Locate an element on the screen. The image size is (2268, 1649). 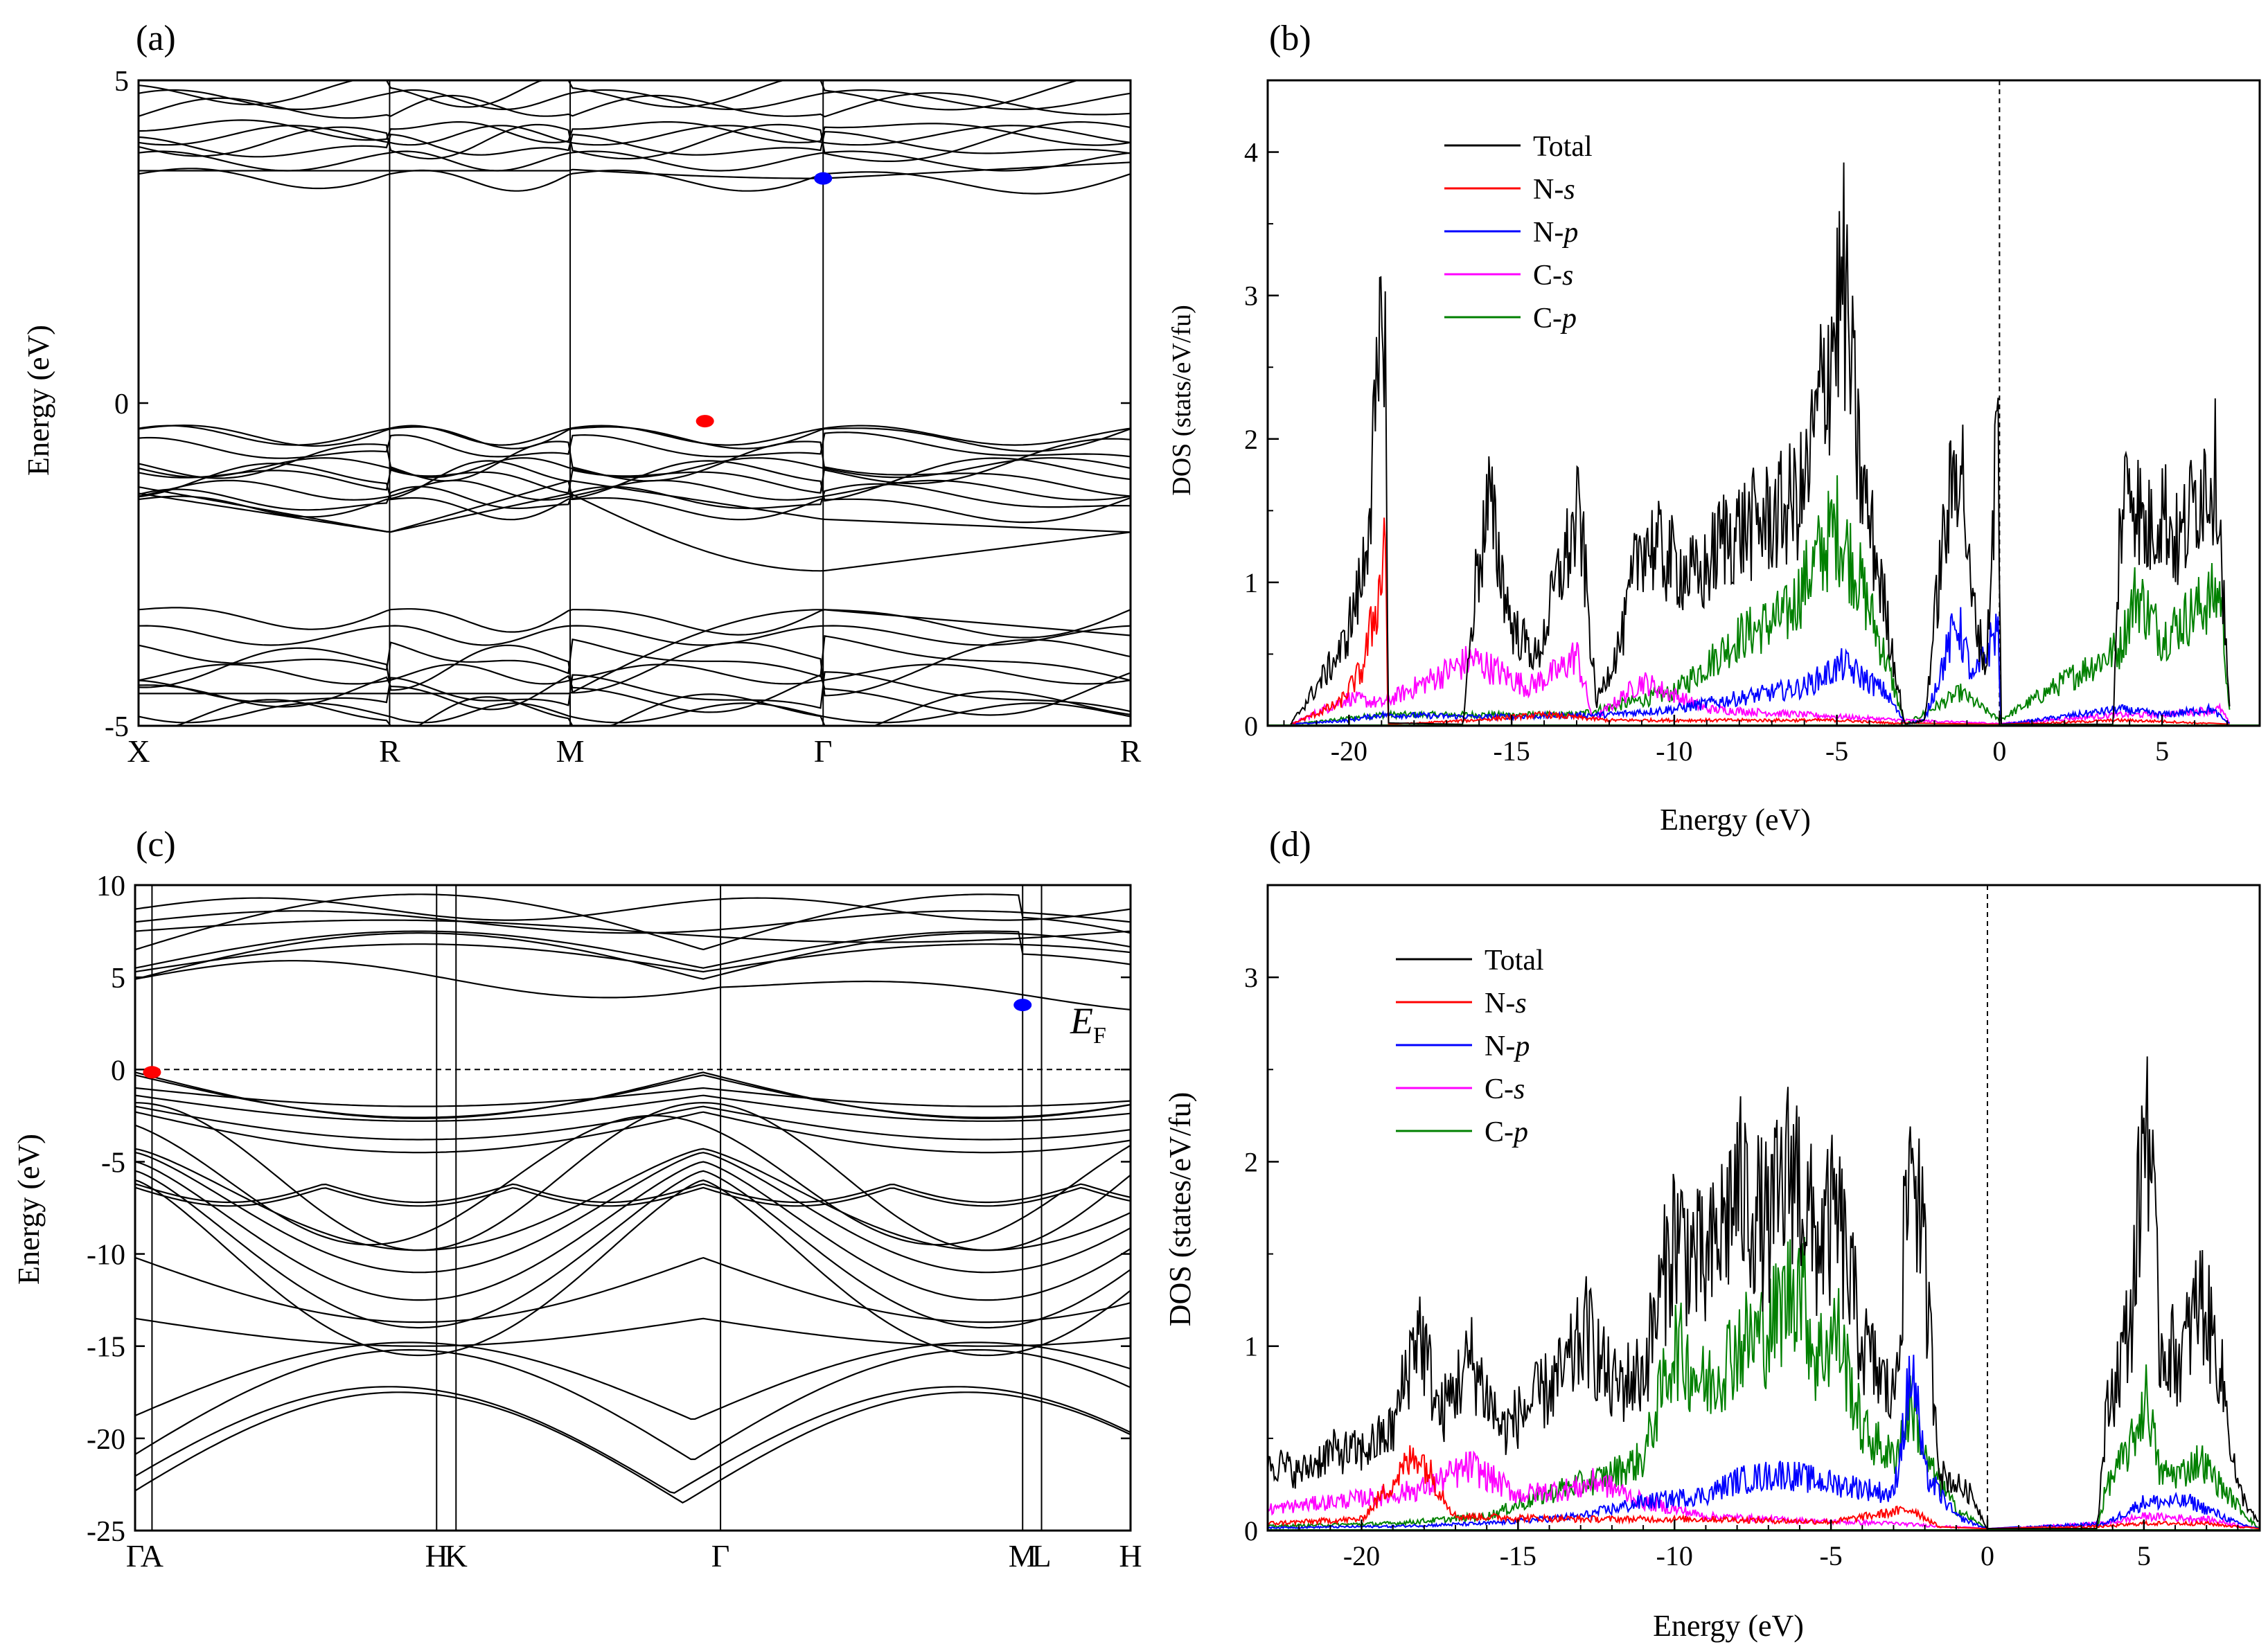
y-tick-label: 10 is located at coordinates (110, 886).